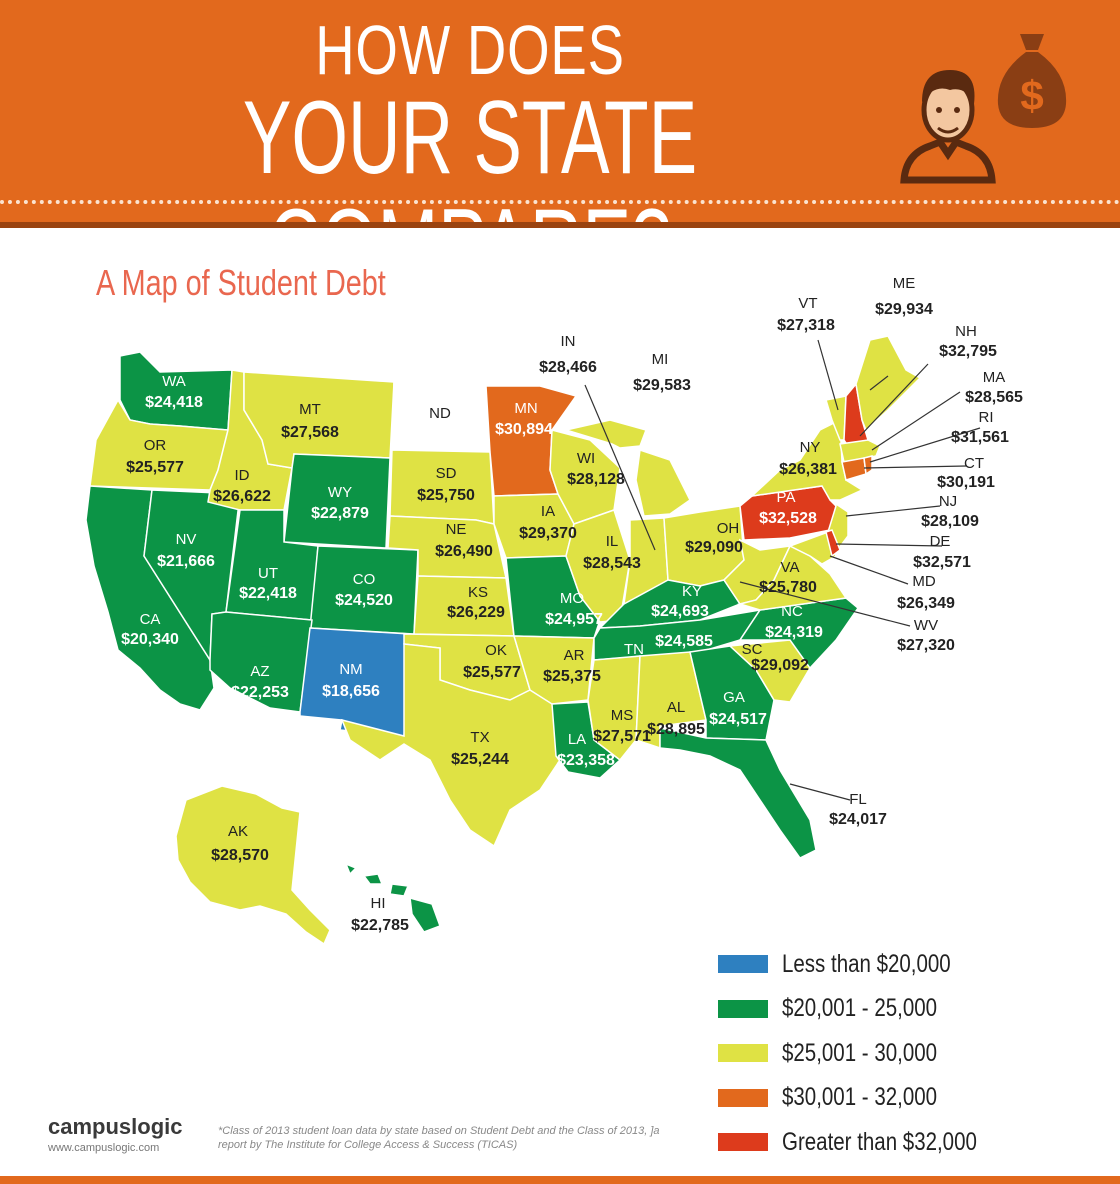 The width and height of the screenshot is (1120, 1184). What do you see at coordinates (524, 429) in the screenshot?
I see `value-MN: $30,894` at bounding box center [524, 429].